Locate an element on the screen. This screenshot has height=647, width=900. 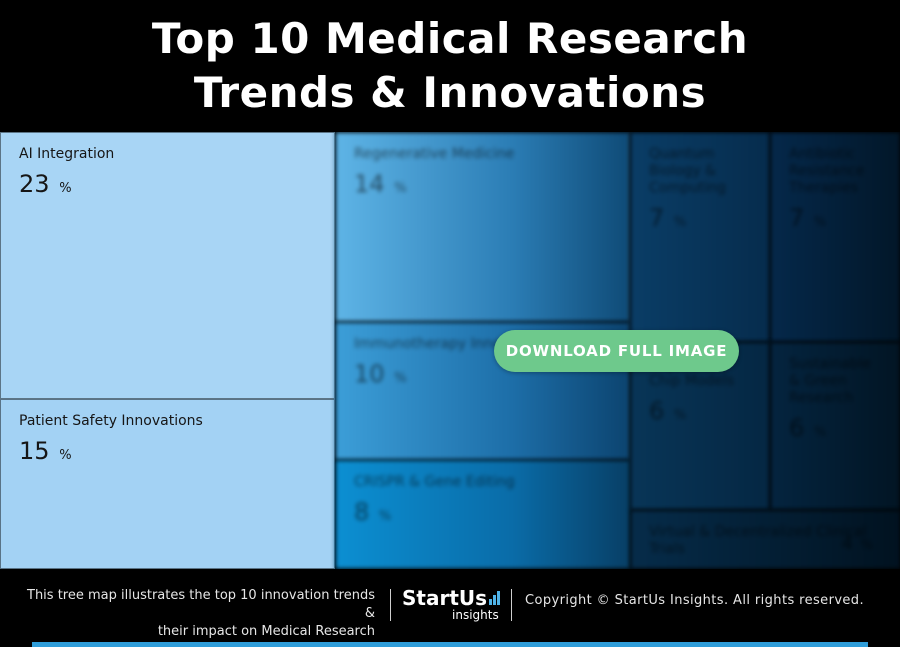
page-title-line-1: Top 10 Medical Research is located at coordinates (450, 38).